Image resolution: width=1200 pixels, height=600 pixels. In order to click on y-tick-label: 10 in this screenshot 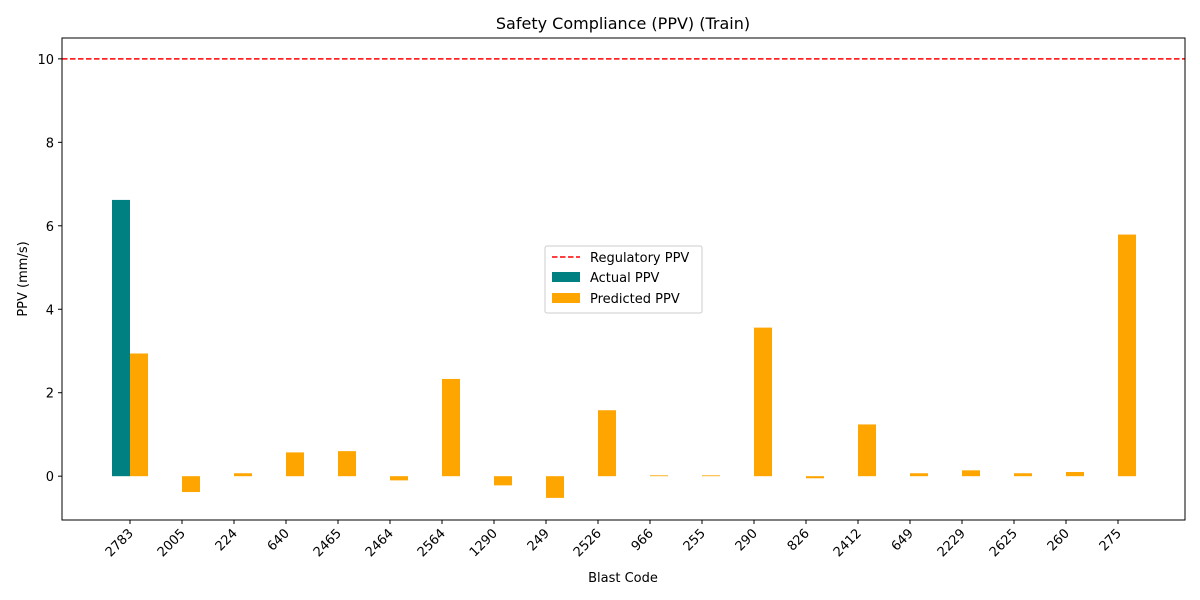, I will do `click(45, 60)`.